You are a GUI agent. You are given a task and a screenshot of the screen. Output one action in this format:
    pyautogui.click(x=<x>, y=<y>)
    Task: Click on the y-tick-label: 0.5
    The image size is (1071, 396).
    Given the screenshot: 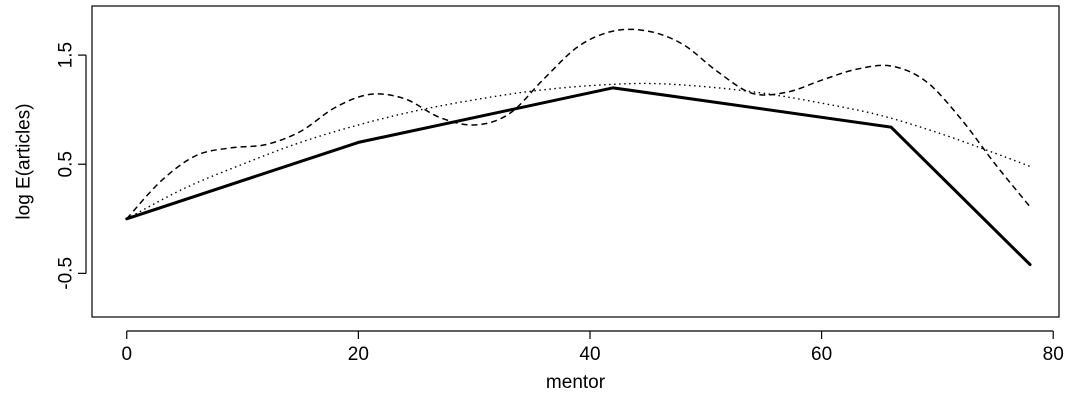 What is the action you would take?
    pyautogui.click(x=66, y=164)
    